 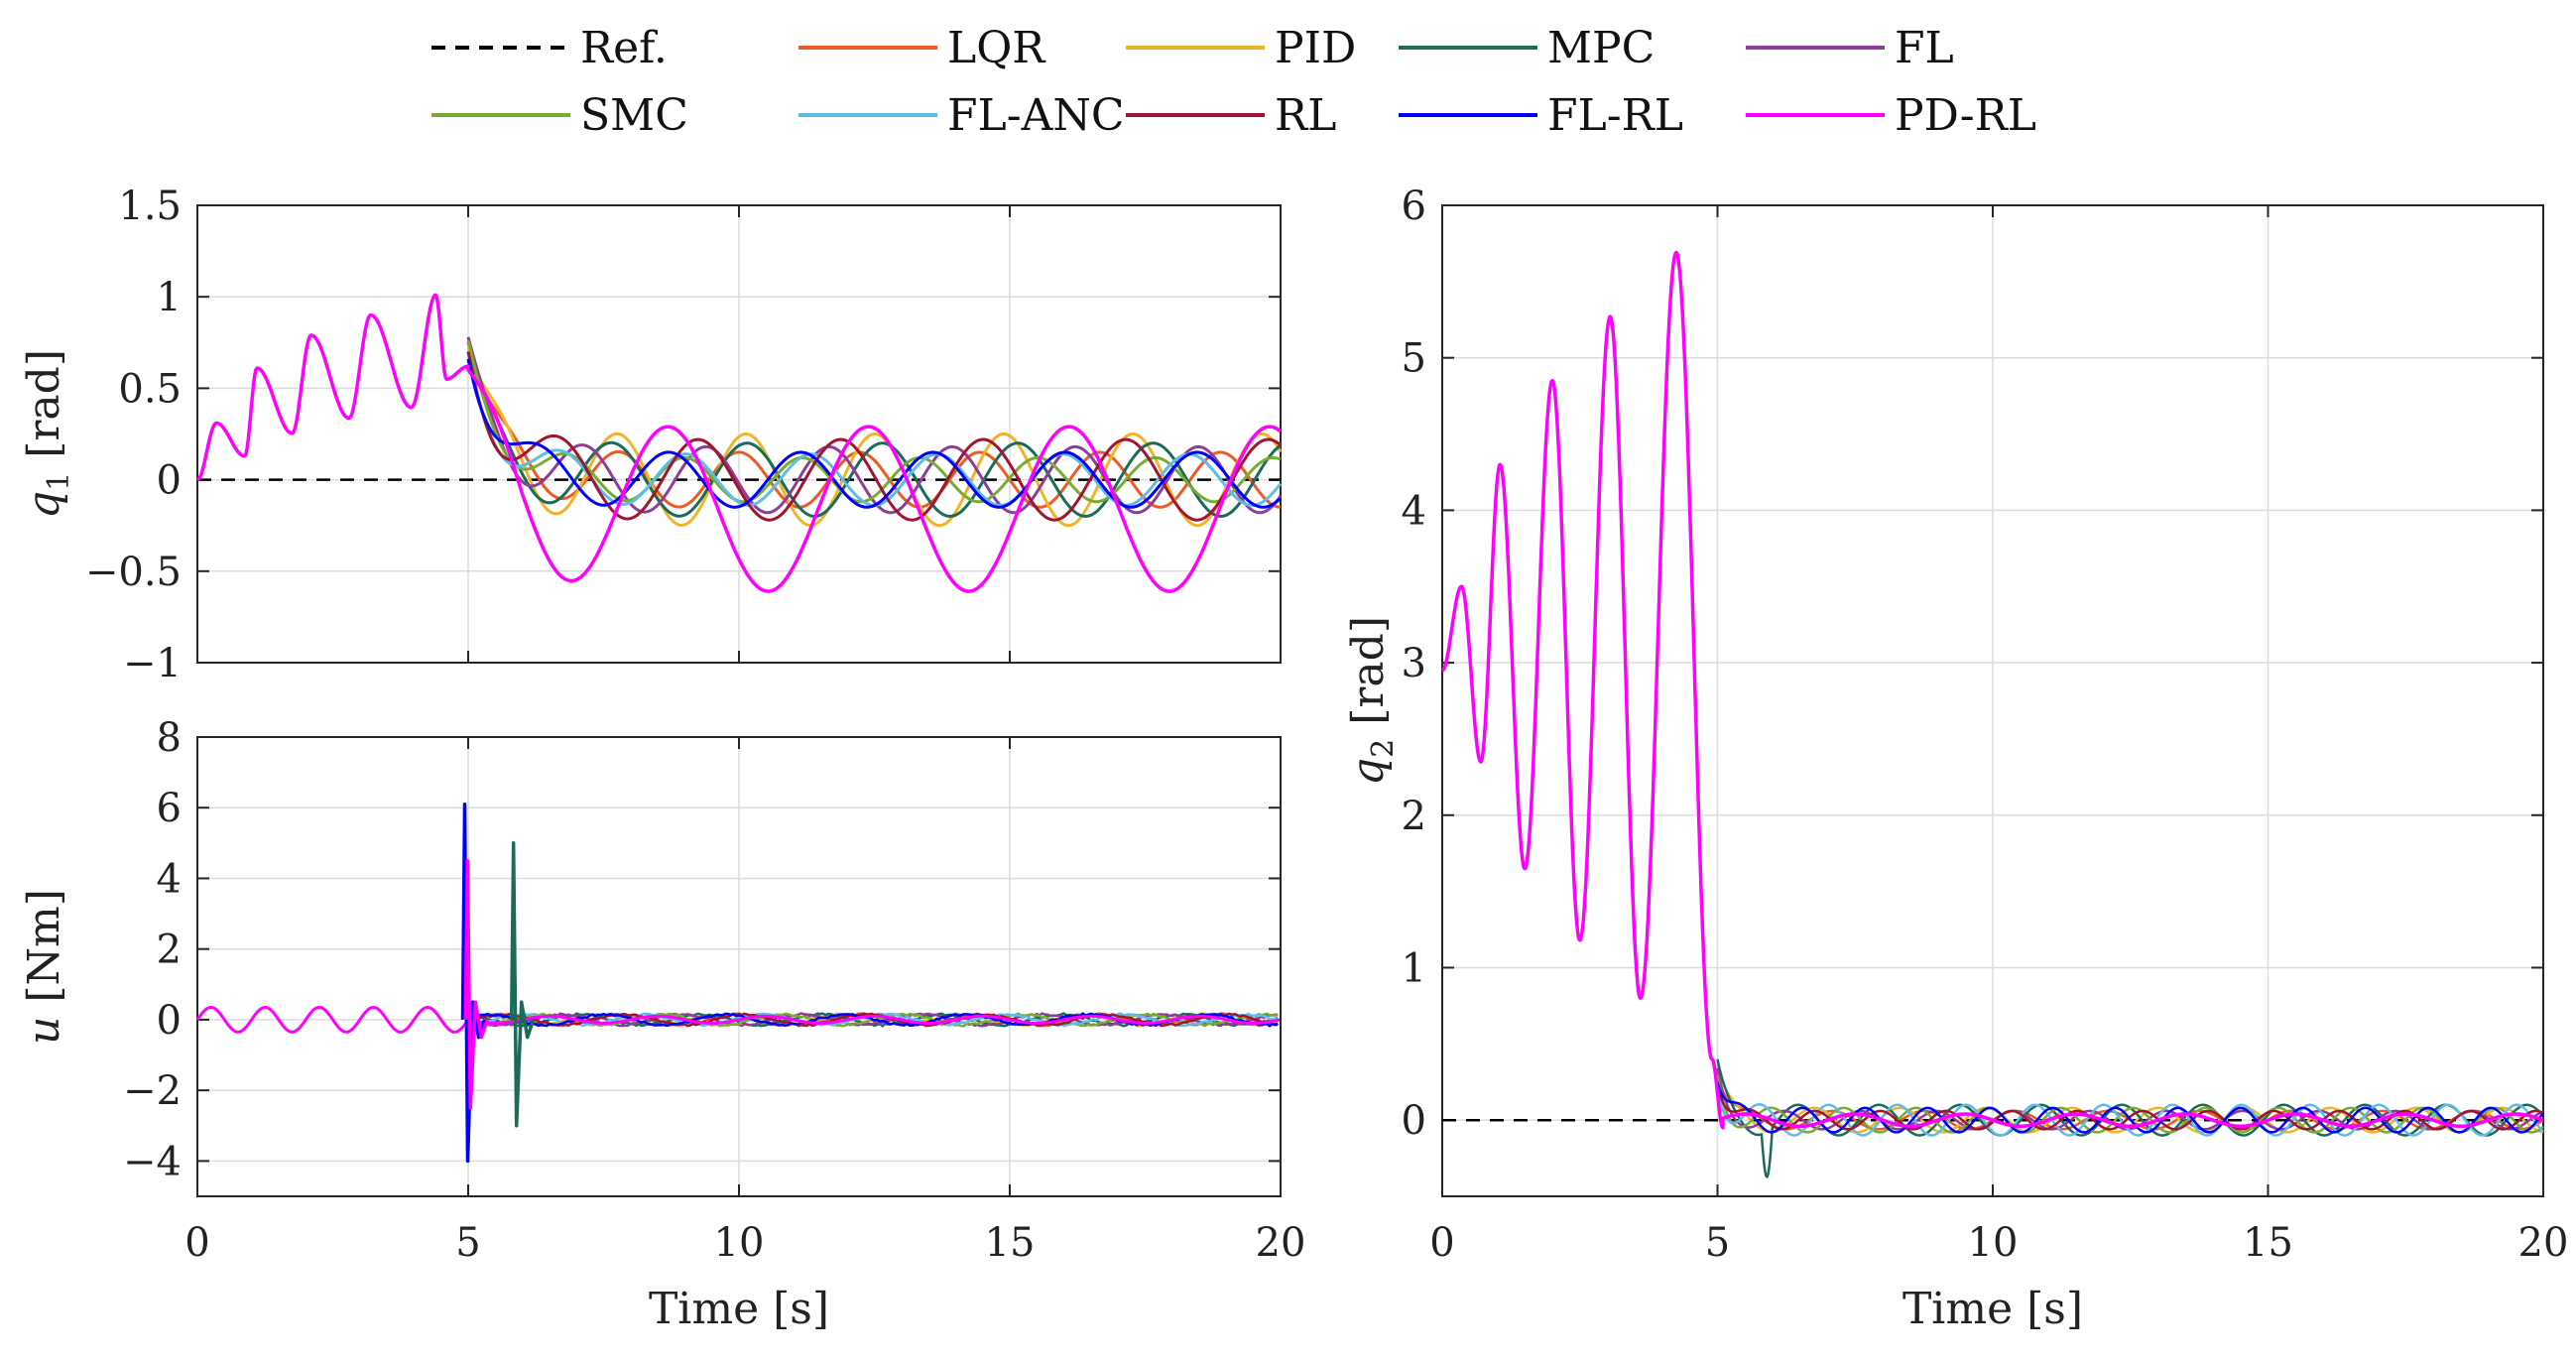 What do you see at coordinates (1414, 968) in the screenshot?
I see `ytick-label-q2-5: 1` at bounding box center [1414, 968].